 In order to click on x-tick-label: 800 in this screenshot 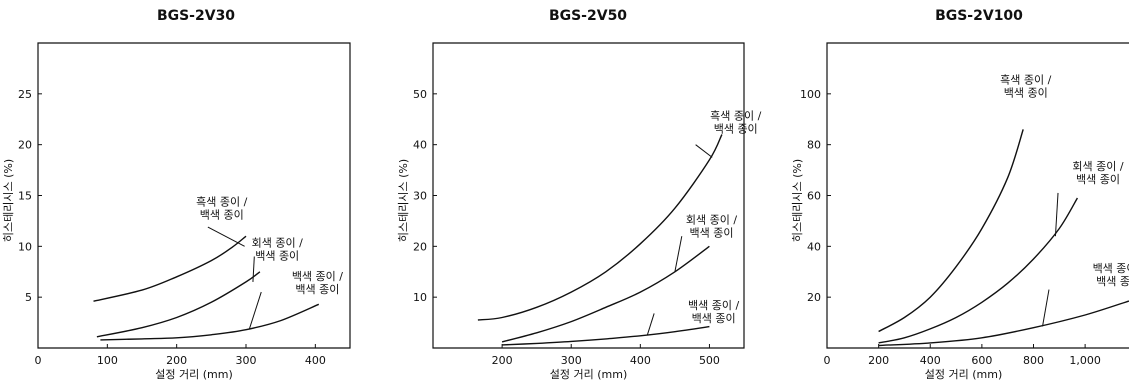, I will do `click(1033, 360)`.